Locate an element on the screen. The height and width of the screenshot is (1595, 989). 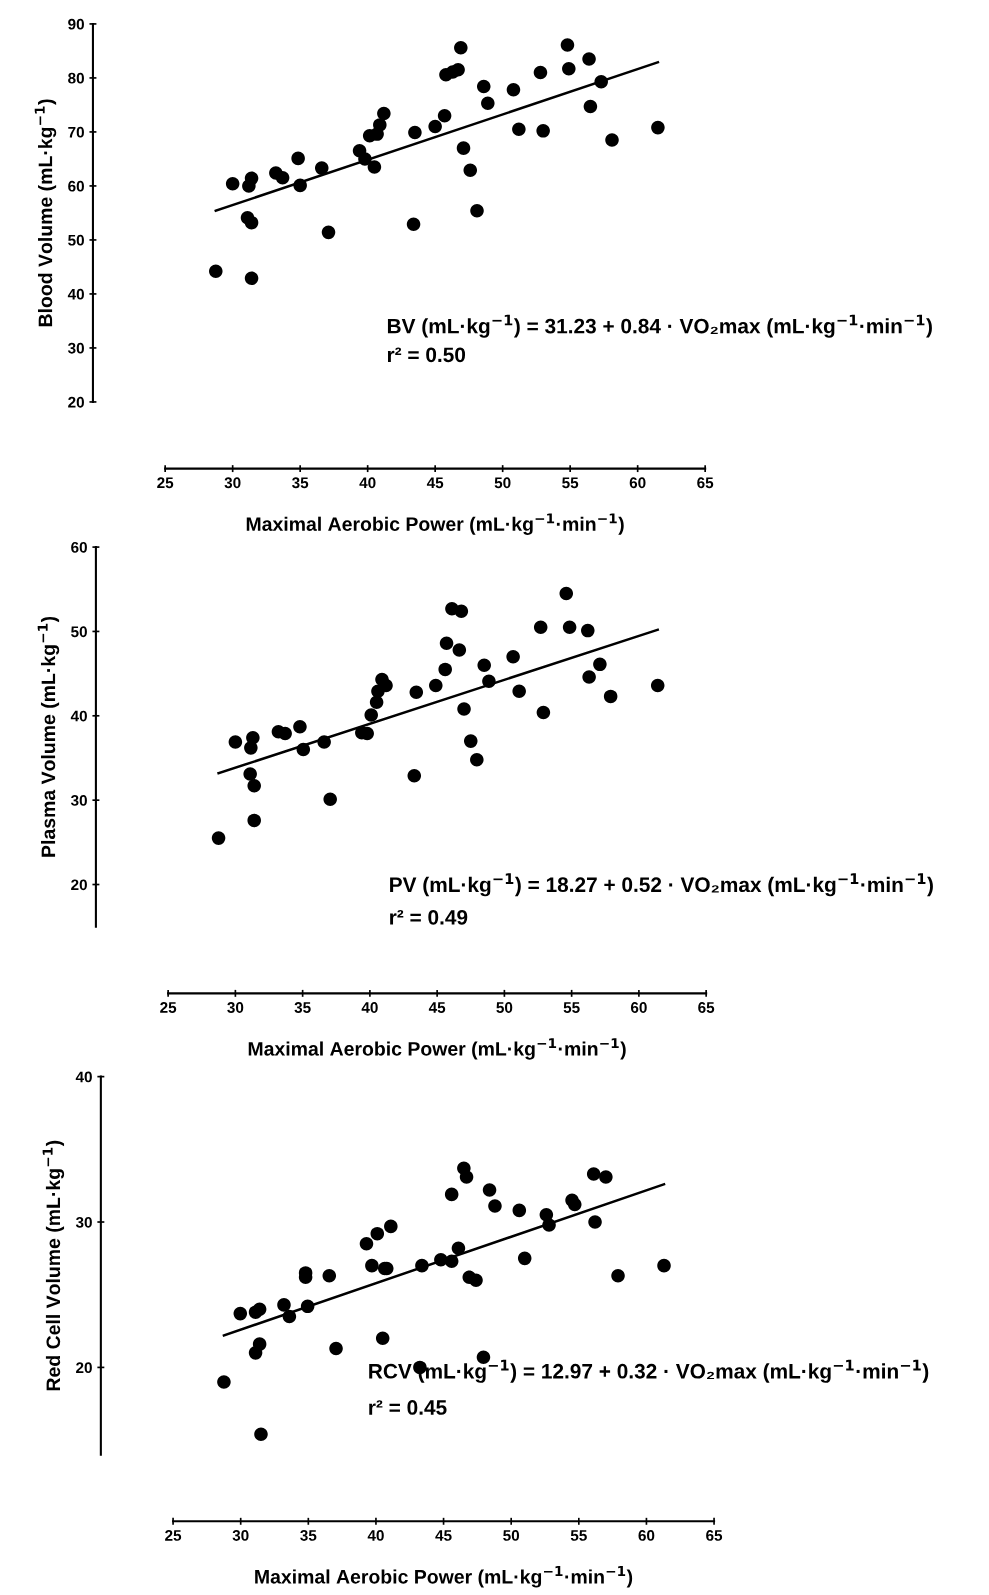
y-tick-label: 60 is located at coordinates (76, 186).